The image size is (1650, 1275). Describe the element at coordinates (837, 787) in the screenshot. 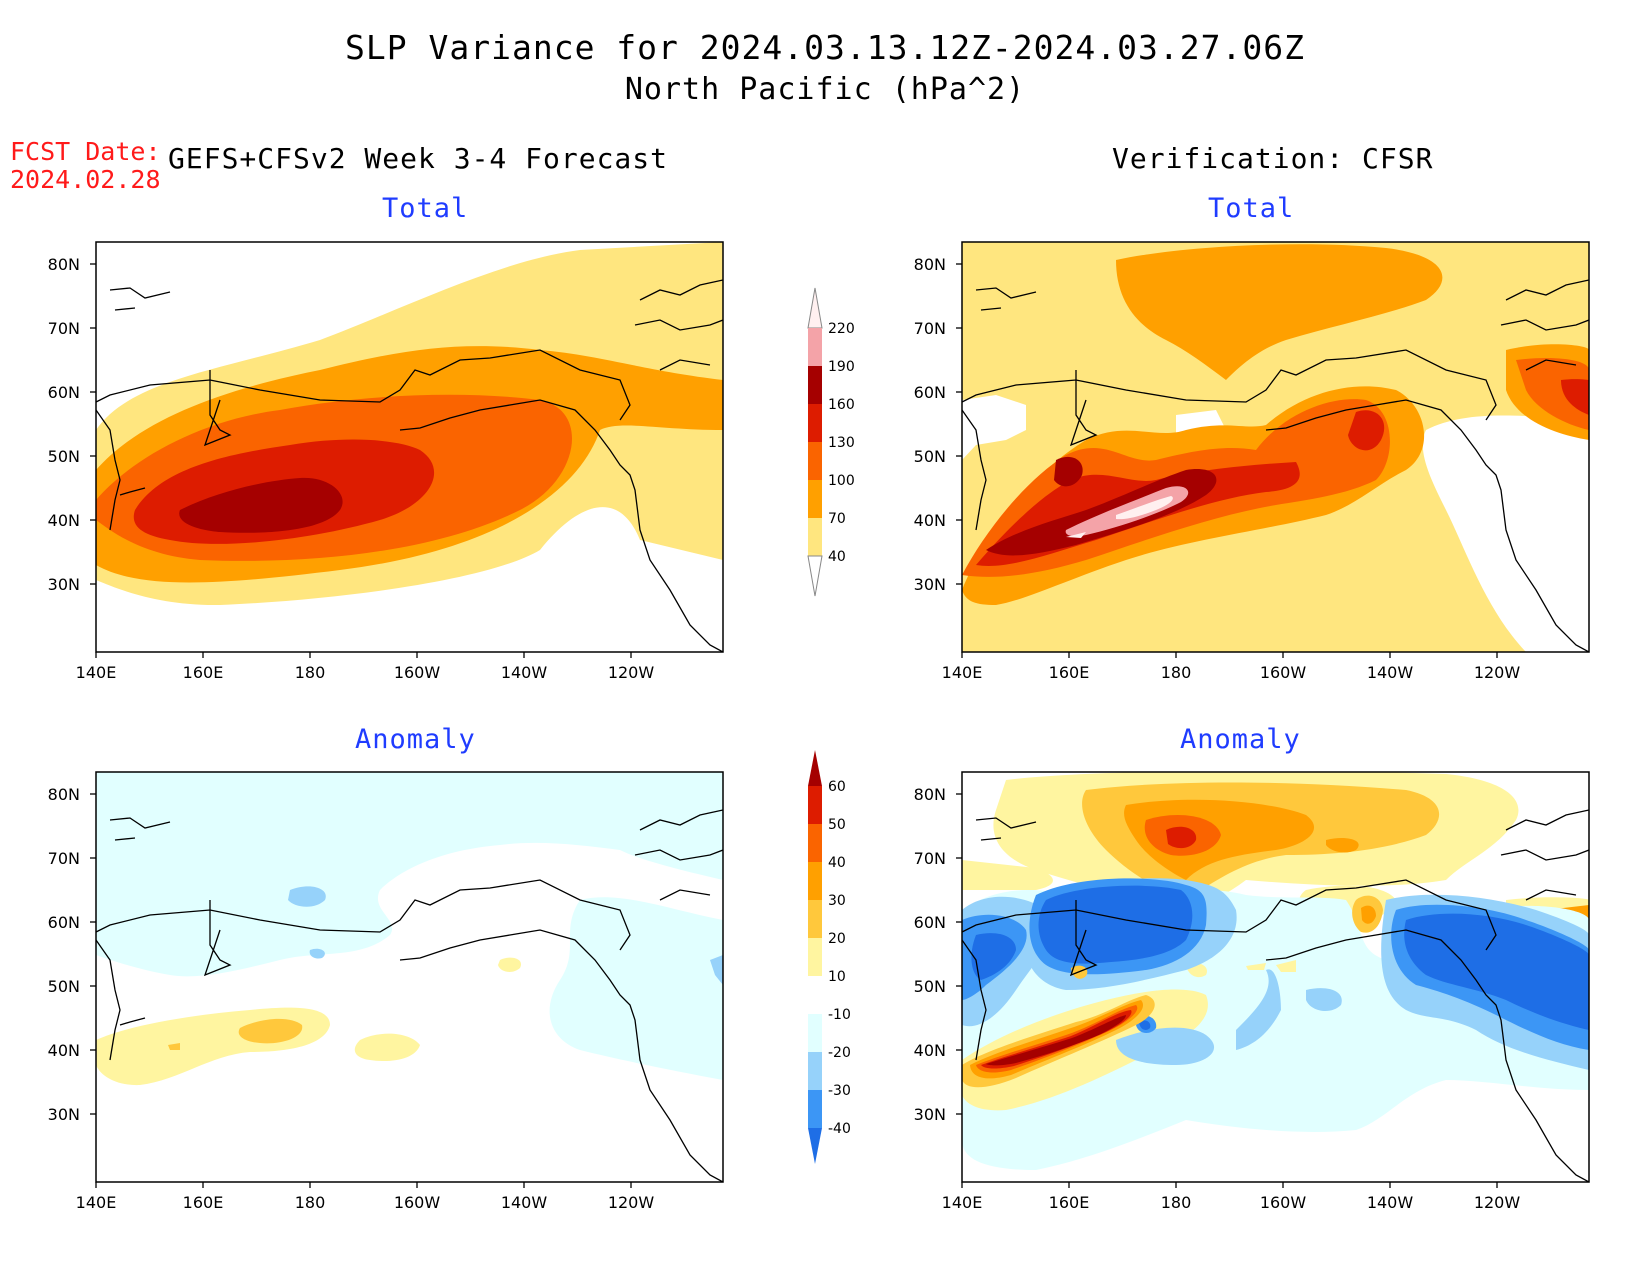

I see `colorbar-label: 60` at that location.